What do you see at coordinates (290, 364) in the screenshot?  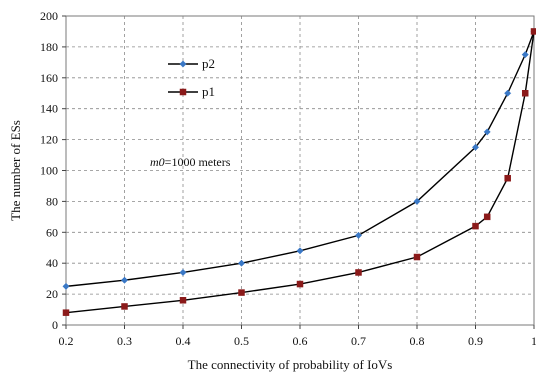 I see `x-axis-title: The connectivity of probability of IoVs` at bounding box center [290, 364].